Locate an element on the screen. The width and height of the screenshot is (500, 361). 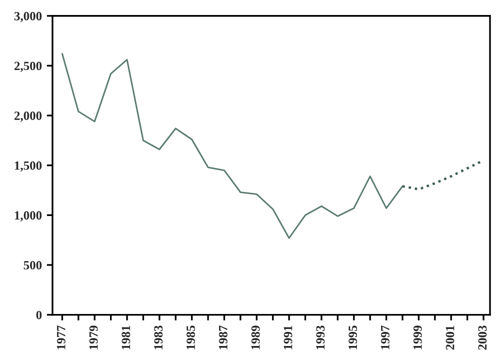
x-tick-label: 1999 is located at coordinates (417, 338).